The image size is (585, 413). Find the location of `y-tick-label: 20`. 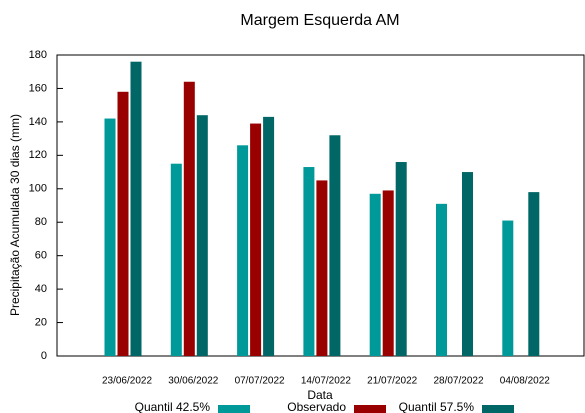

y-tick-label: 20 is located at coordinates (41, 322).